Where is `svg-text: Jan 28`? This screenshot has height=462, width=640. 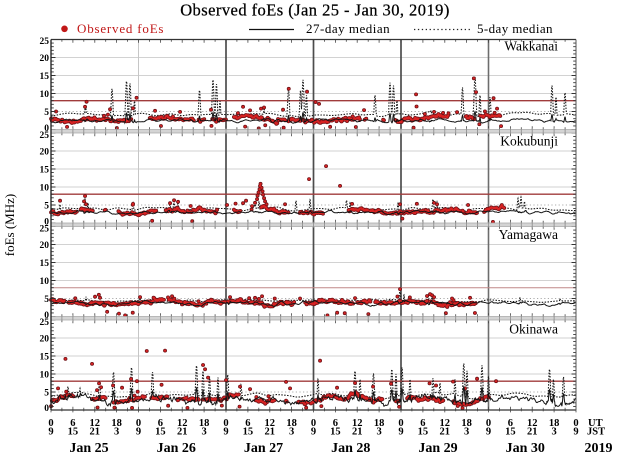
svg-text: Jan 28 is located at coordinates (350, 448).